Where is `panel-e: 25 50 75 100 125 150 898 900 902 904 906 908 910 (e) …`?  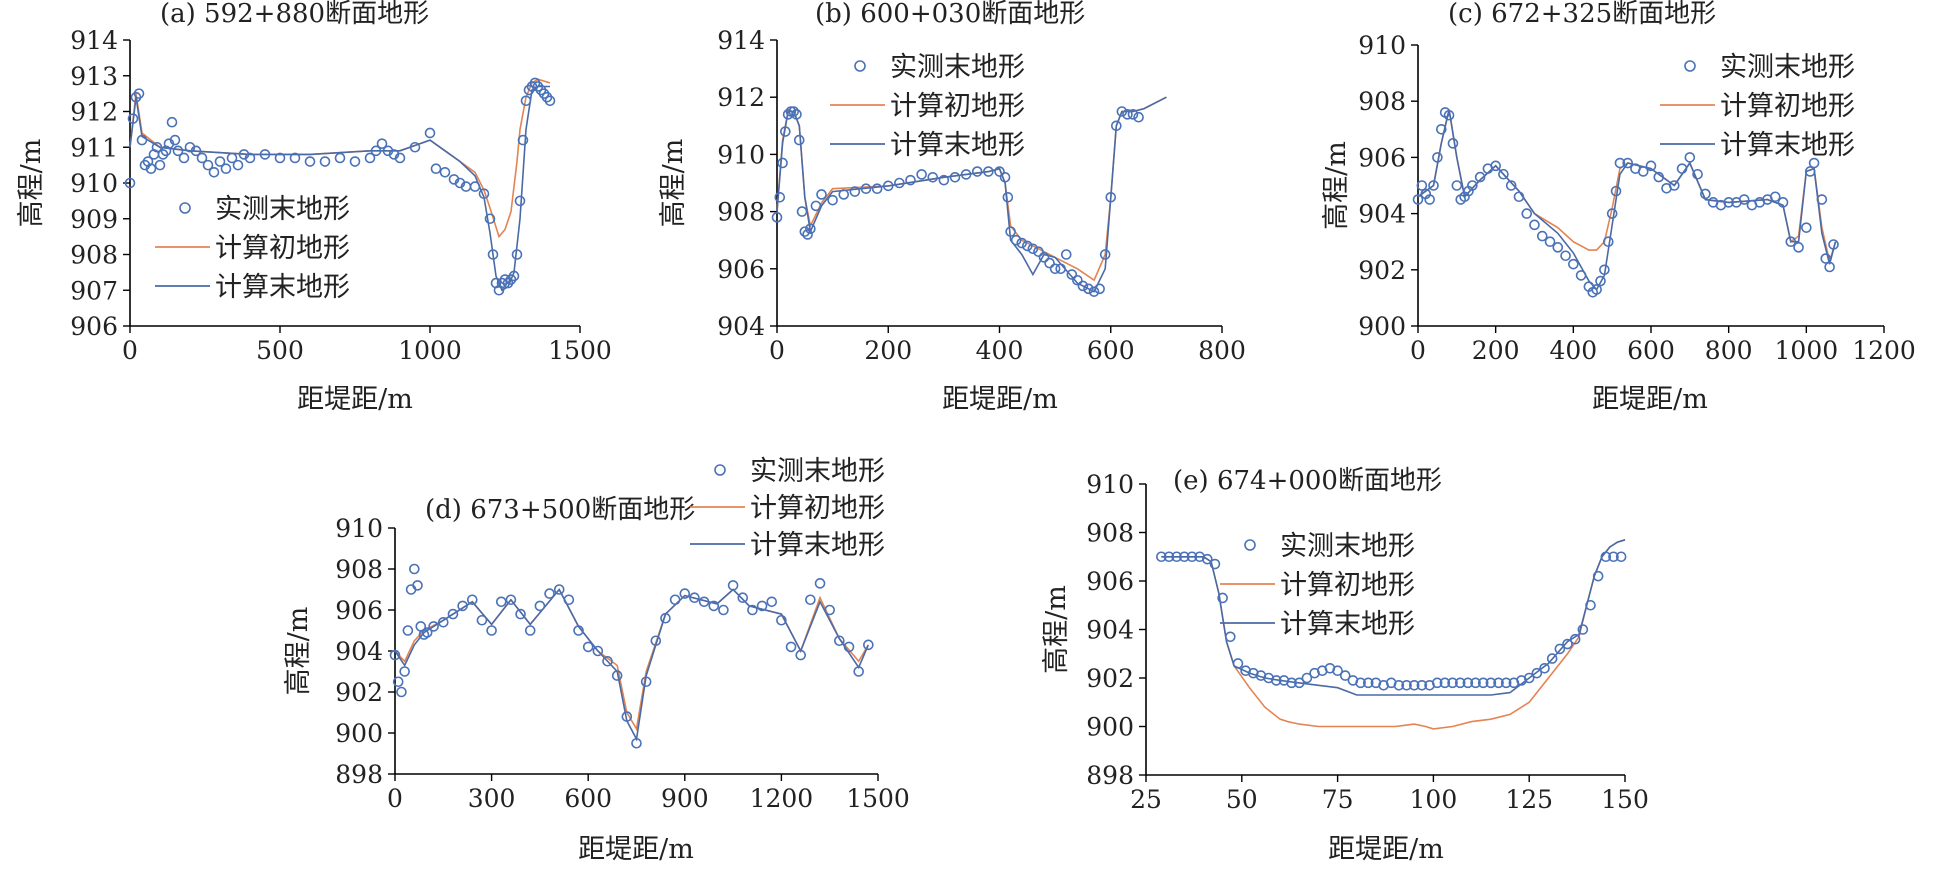
panel-e: 25 50 75 100 125 150 898 900 902 904 906 908 910 (e) … is located at coordinates (1345, 665).